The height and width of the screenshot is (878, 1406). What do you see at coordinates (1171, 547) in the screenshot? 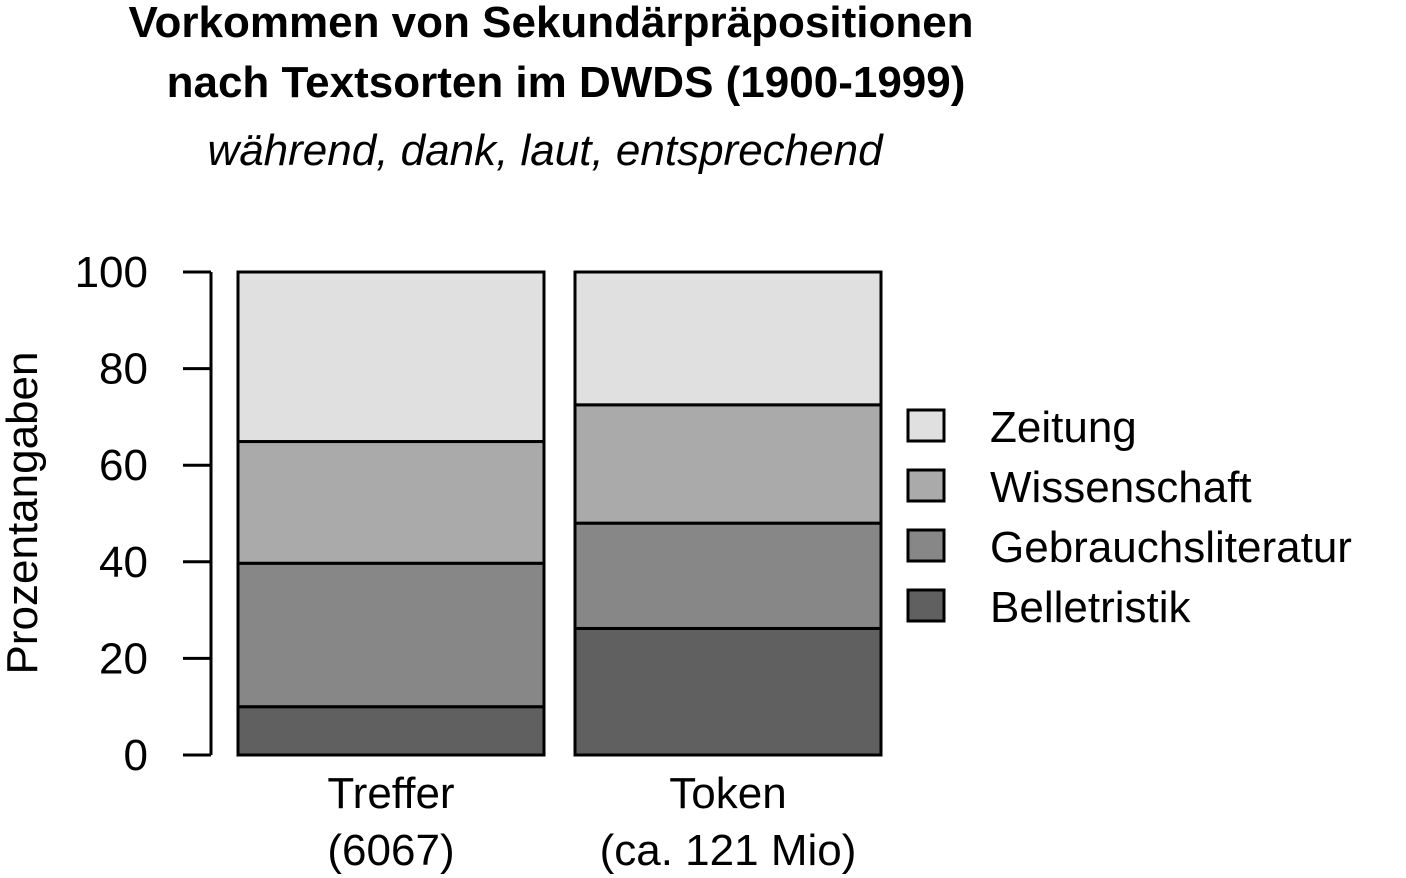
I see `legend-label-gebrauchsliteratur: Gebrauchsliteratur` at bounding box center [1171, 547].